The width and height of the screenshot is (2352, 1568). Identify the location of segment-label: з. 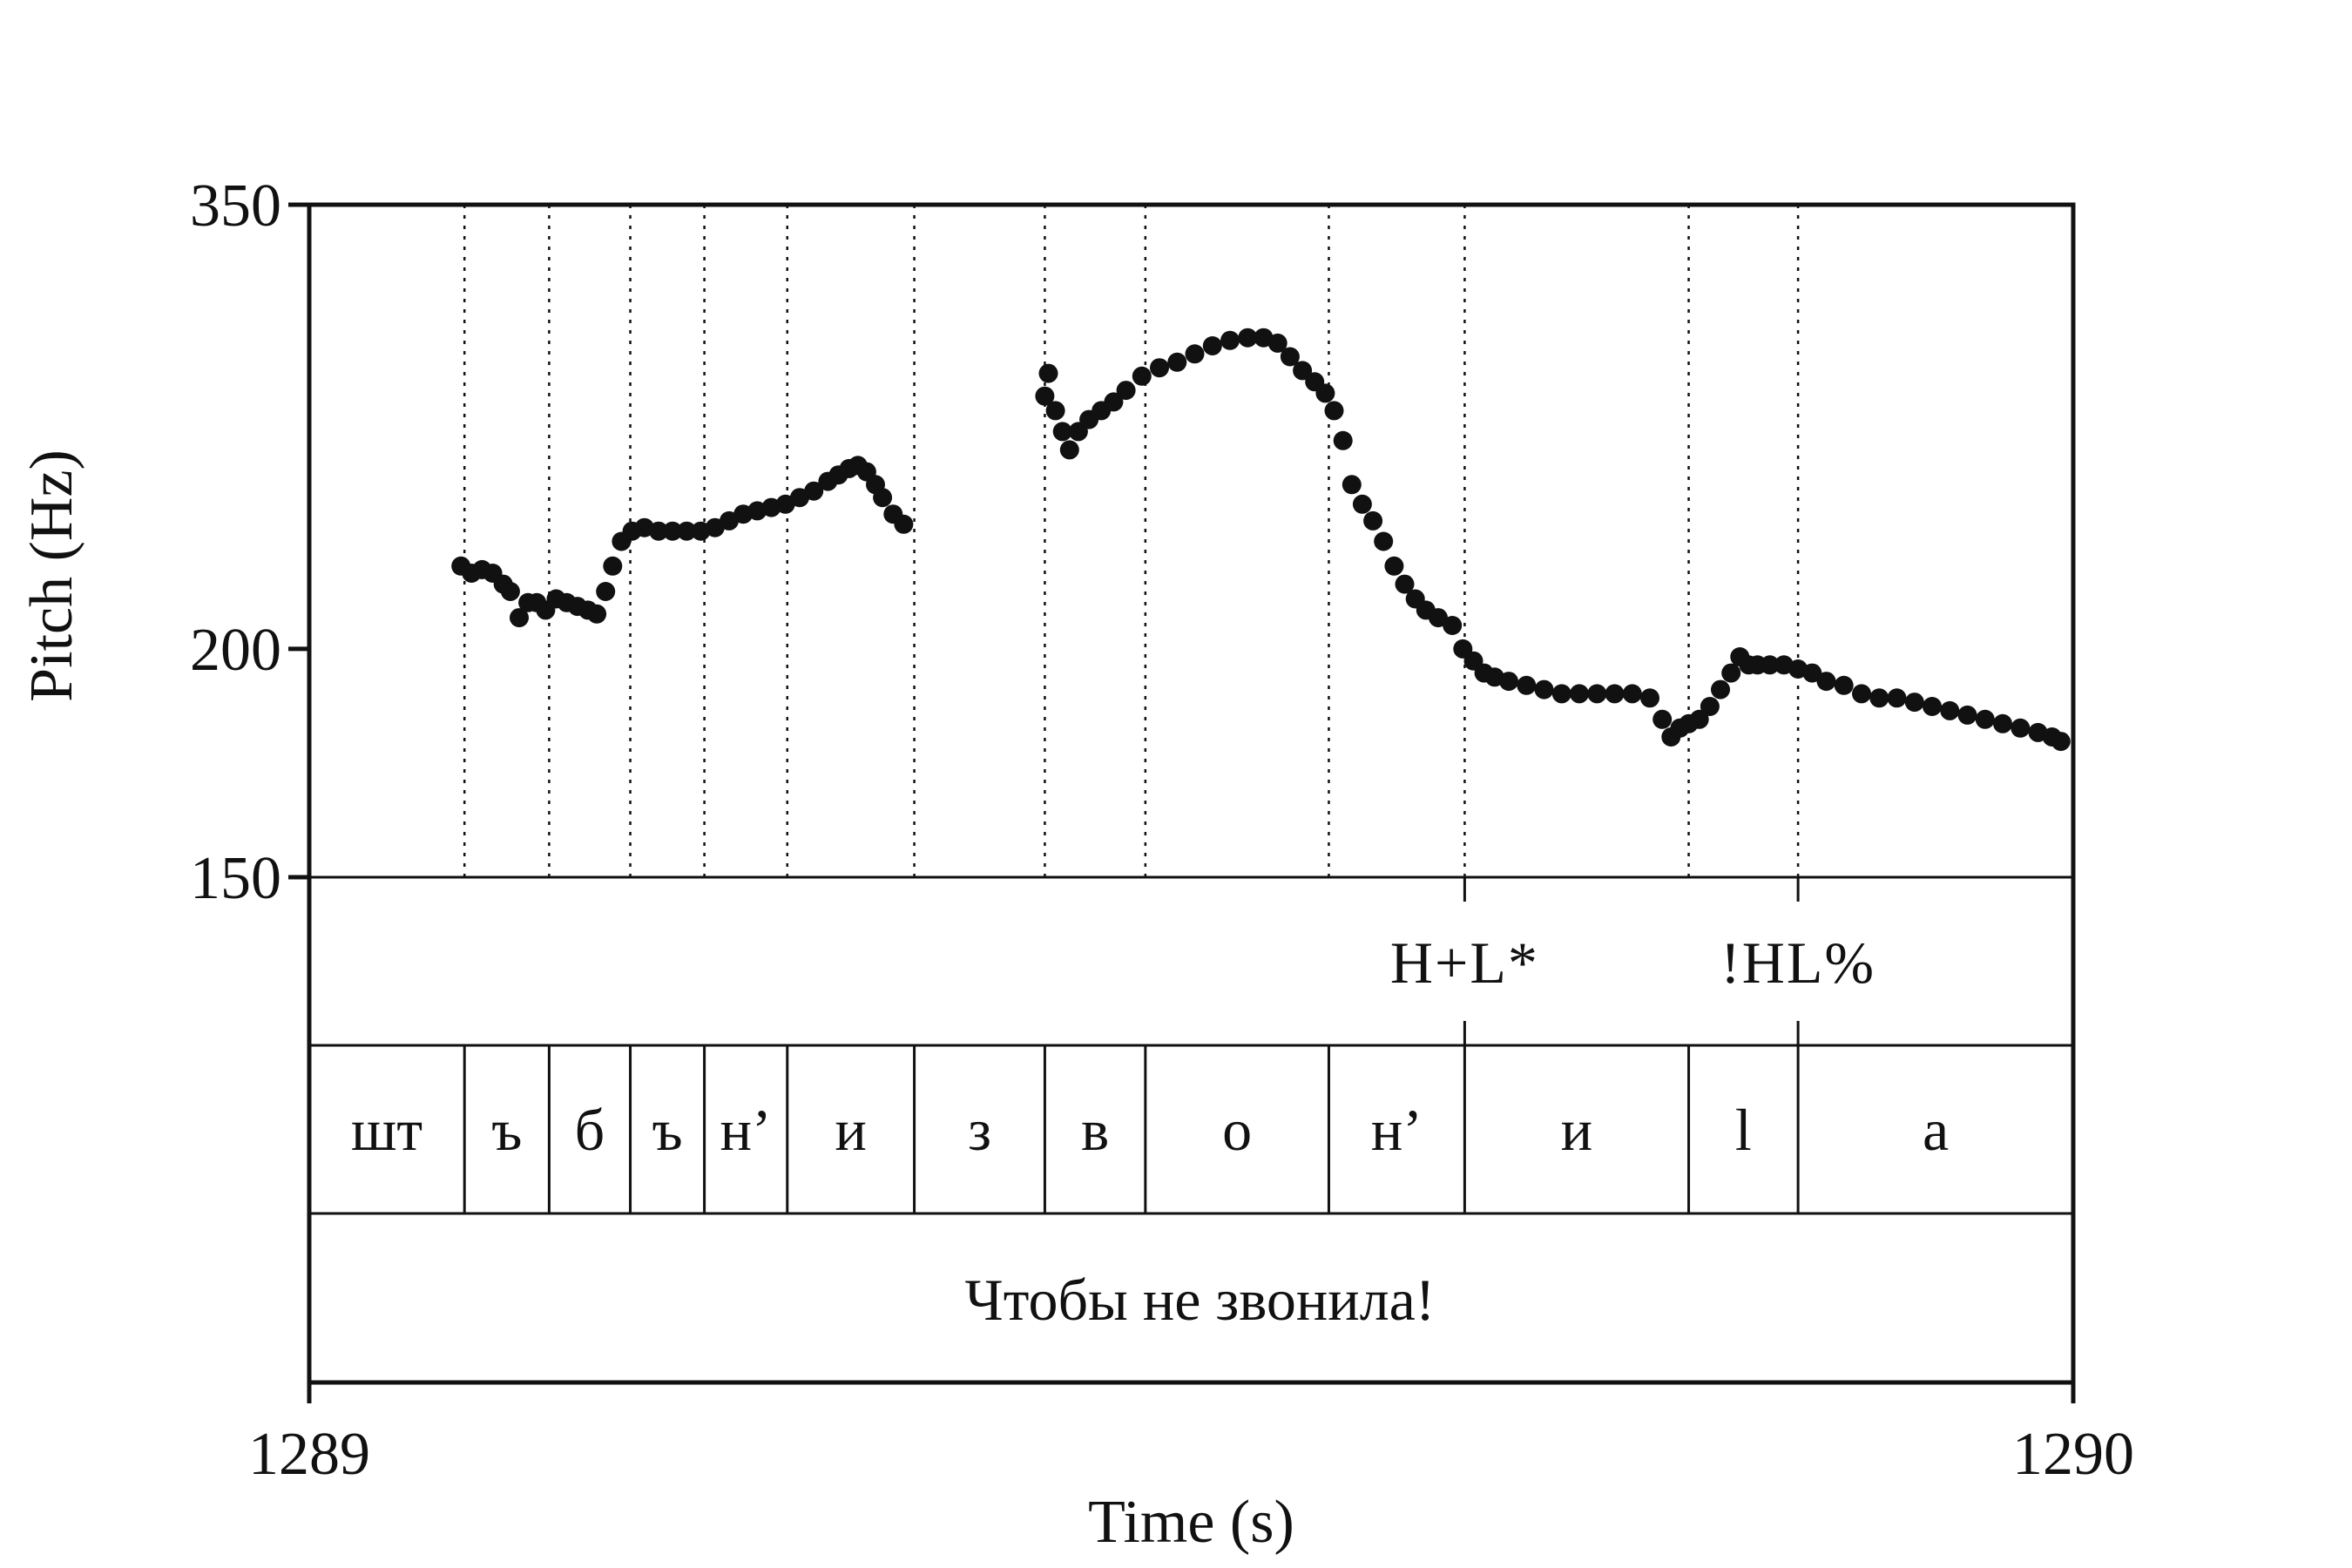
(979, 1130).